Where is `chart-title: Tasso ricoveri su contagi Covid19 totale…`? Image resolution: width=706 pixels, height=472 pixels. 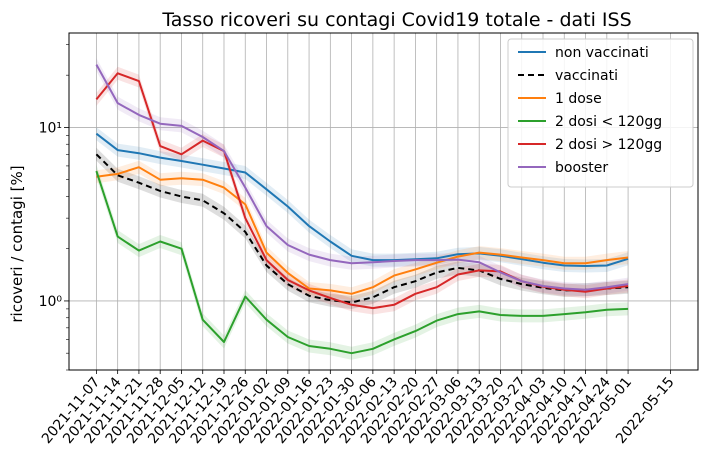 chart-title: Tasso ricoveri su contagi Covid19 totale… is located at coordinates (396, 20).